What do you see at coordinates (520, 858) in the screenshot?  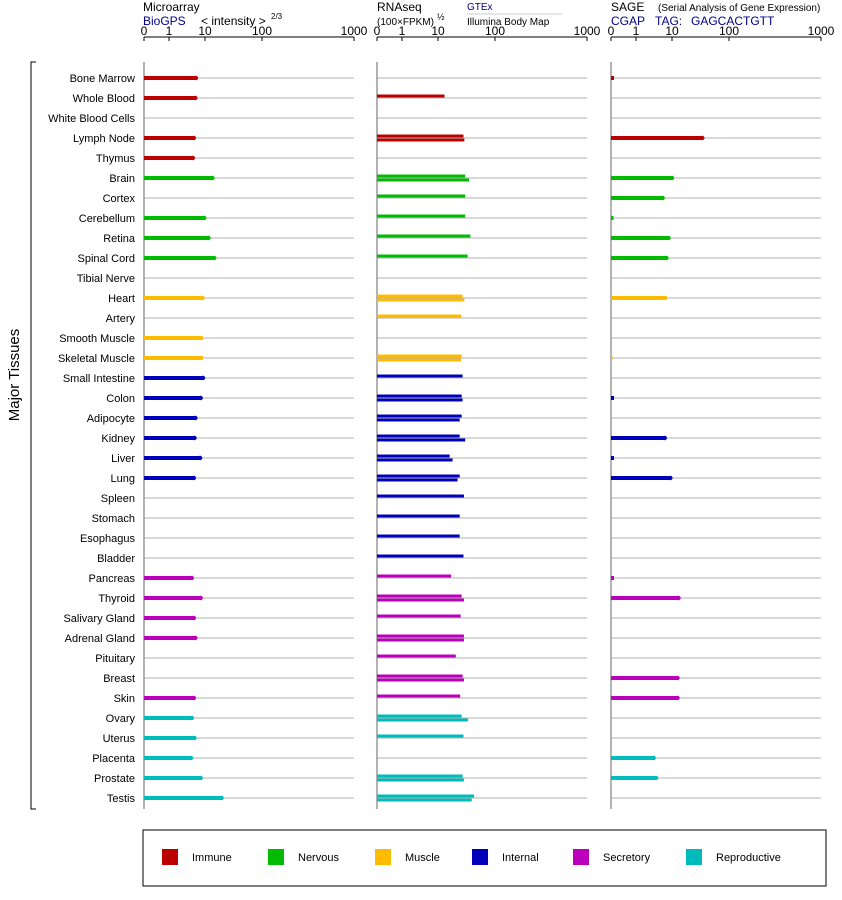 I see `legend-label-internal: Internal` at bounding box center [520, 858].